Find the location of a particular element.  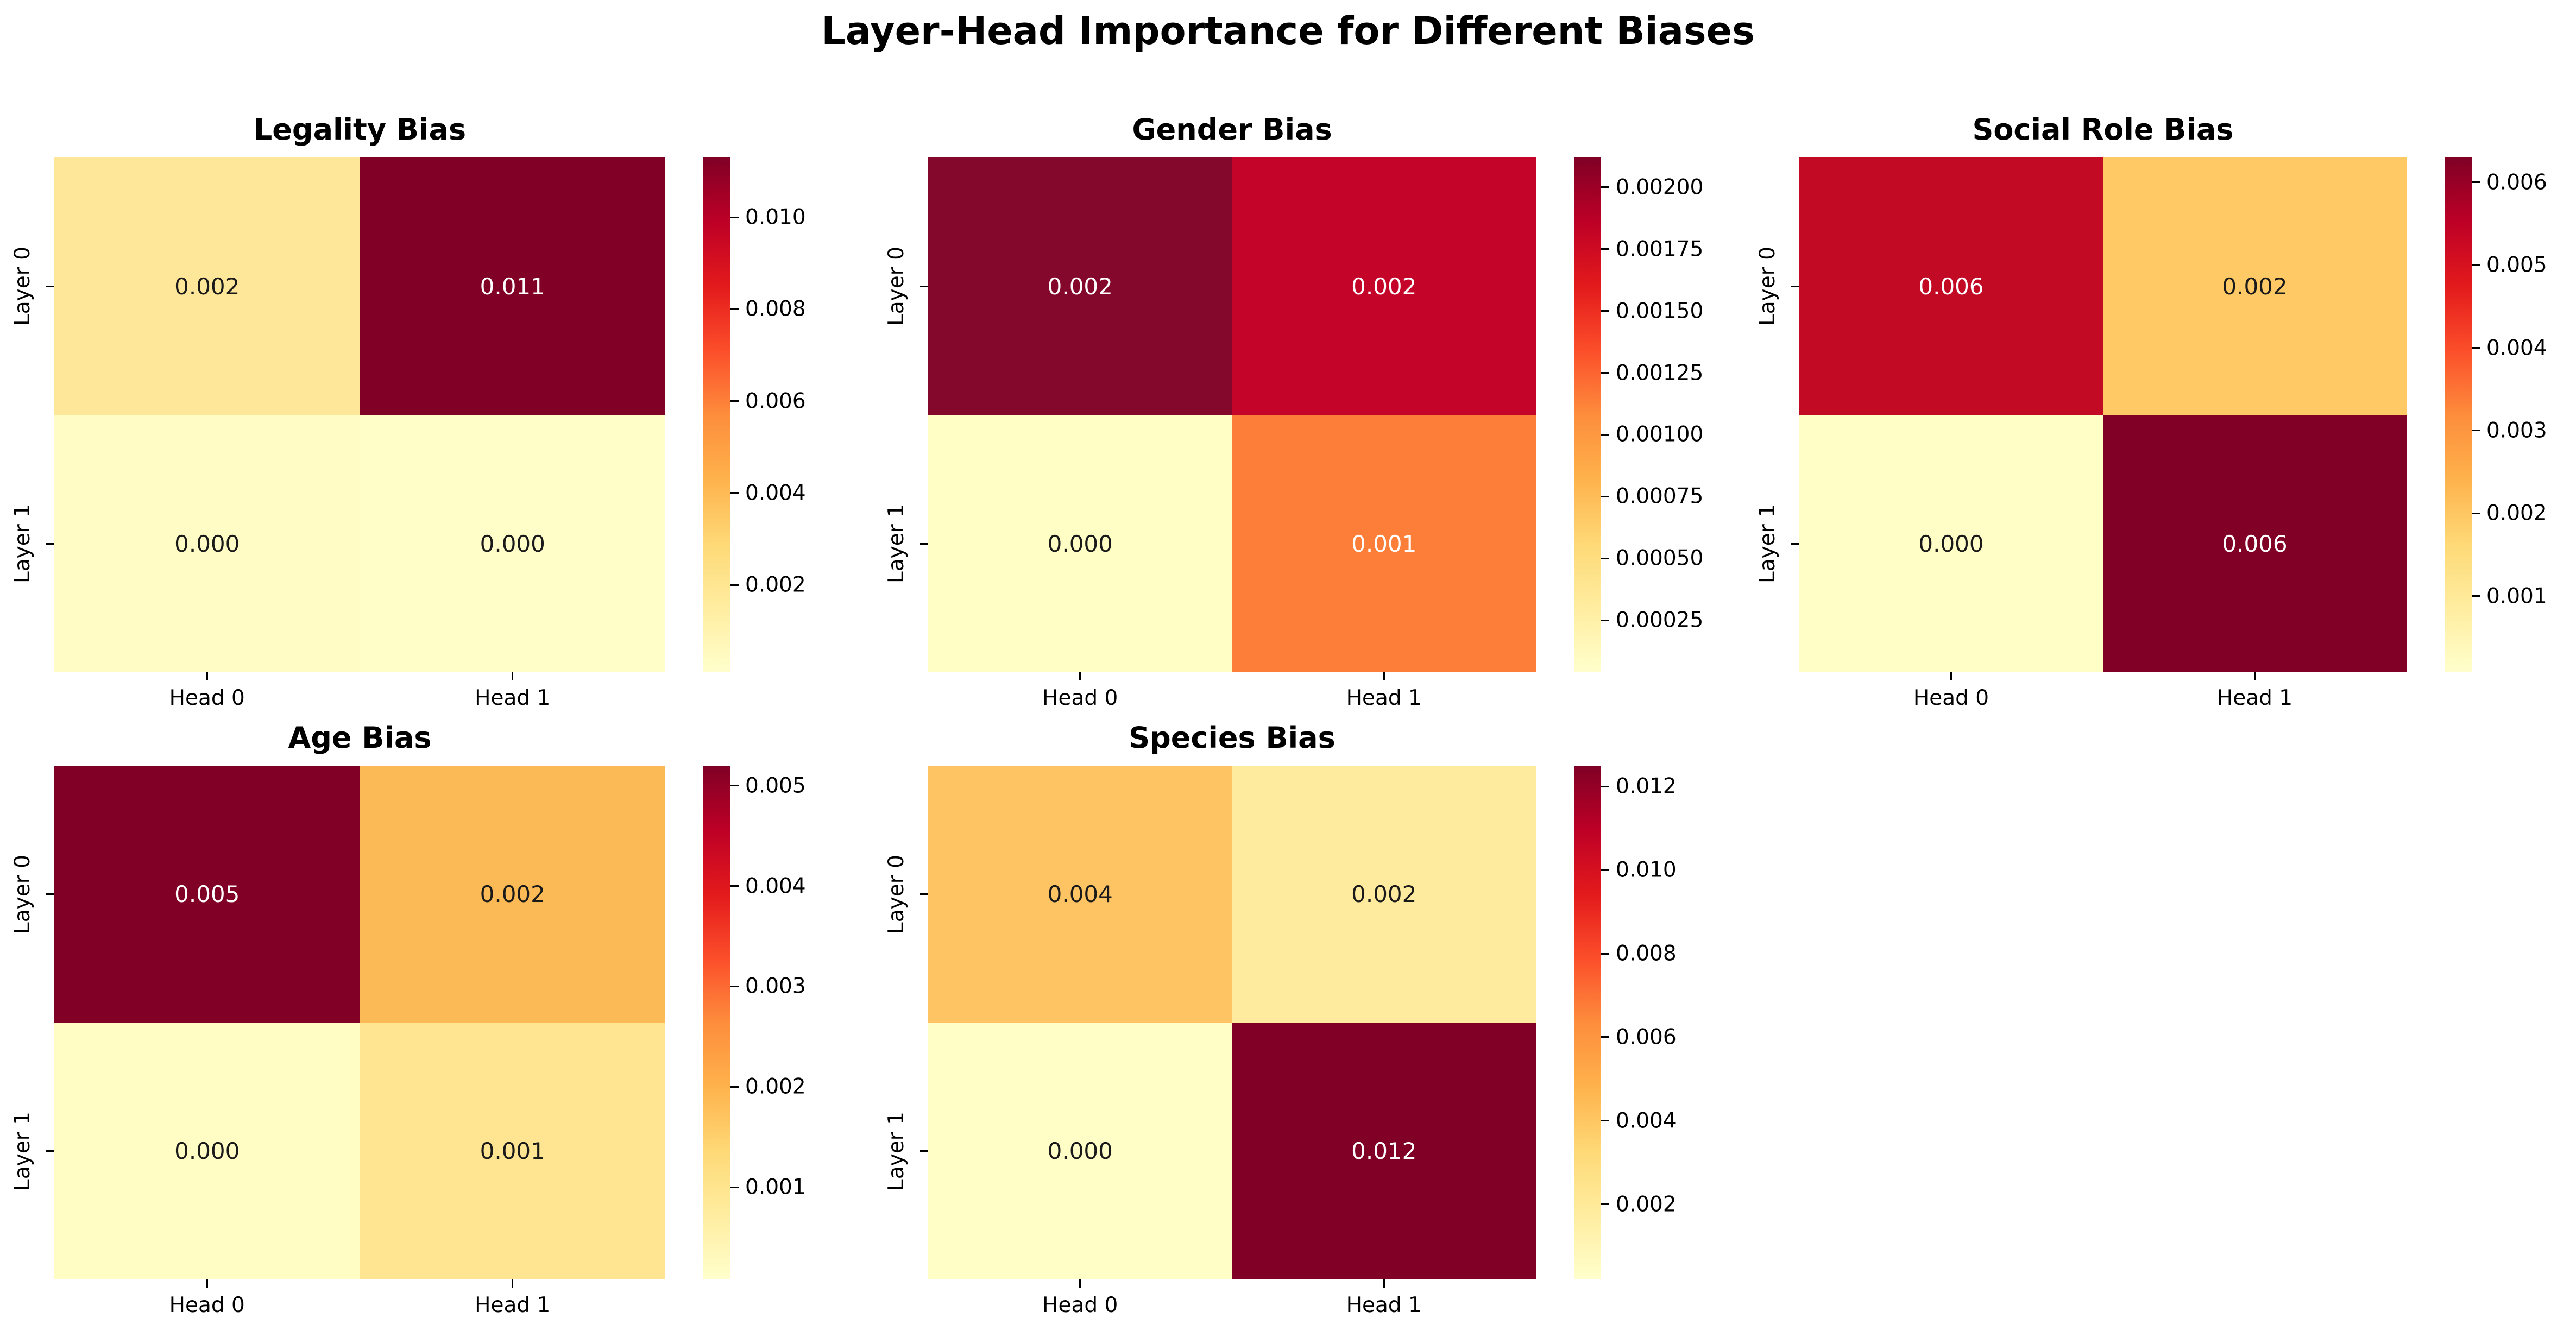

colorbar-tick-label: 0.001 is located at coordinates (776, 1187).